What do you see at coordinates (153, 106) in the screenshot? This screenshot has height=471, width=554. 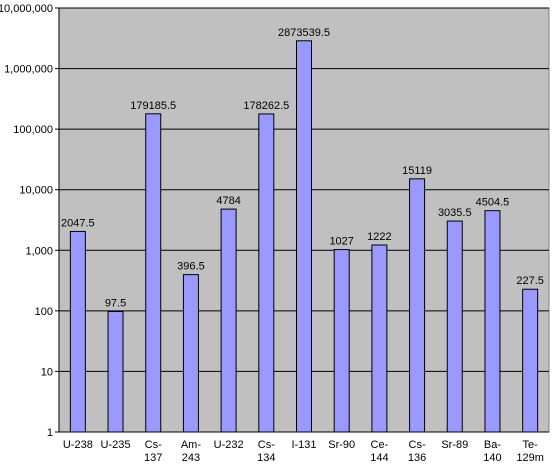 I see `bar-value-label: 179185.5` at bounding box center [153, 106].